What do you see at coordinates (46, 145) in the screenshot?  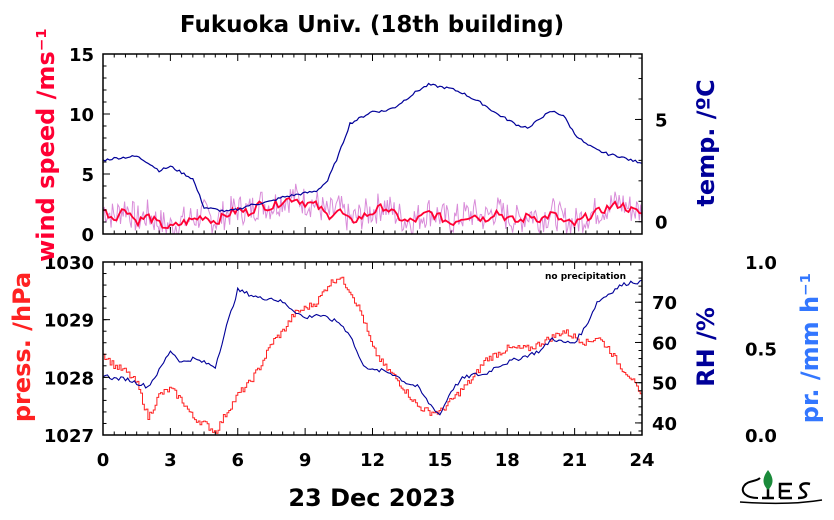 I see `wind-axis-label: wind speed /ms⁻¹` at bounding box center [46, 145].